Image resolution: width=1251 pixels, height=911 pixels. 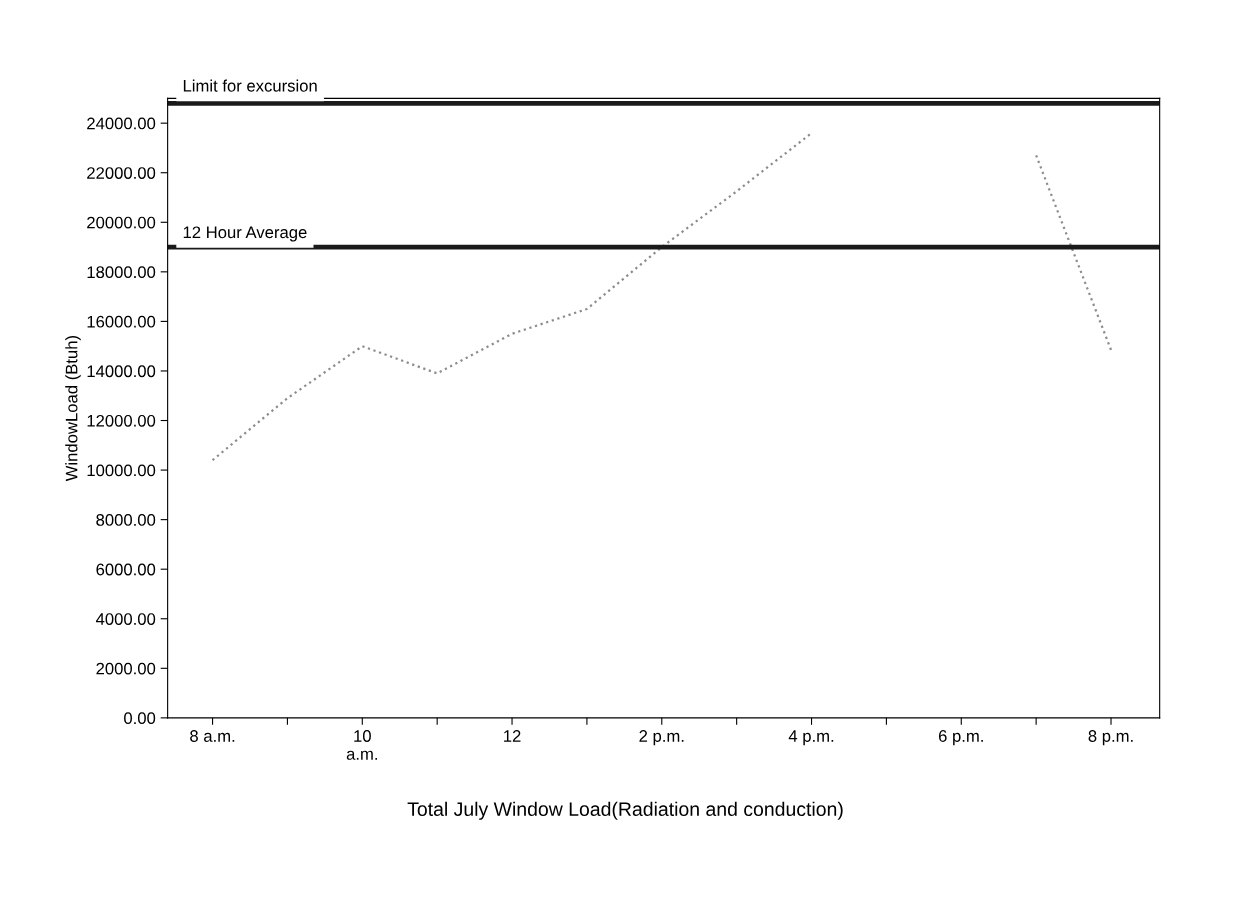 I want to click on ref-line-label: Limit for excursion, so click(x=250, y=85).